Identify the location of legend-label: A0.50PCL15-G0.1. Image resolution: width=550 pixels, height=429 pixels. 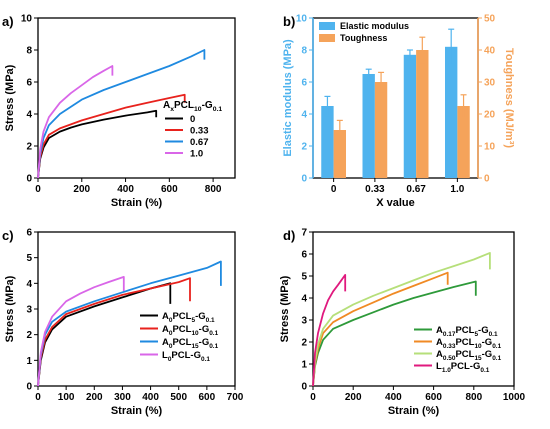
(469, 355).